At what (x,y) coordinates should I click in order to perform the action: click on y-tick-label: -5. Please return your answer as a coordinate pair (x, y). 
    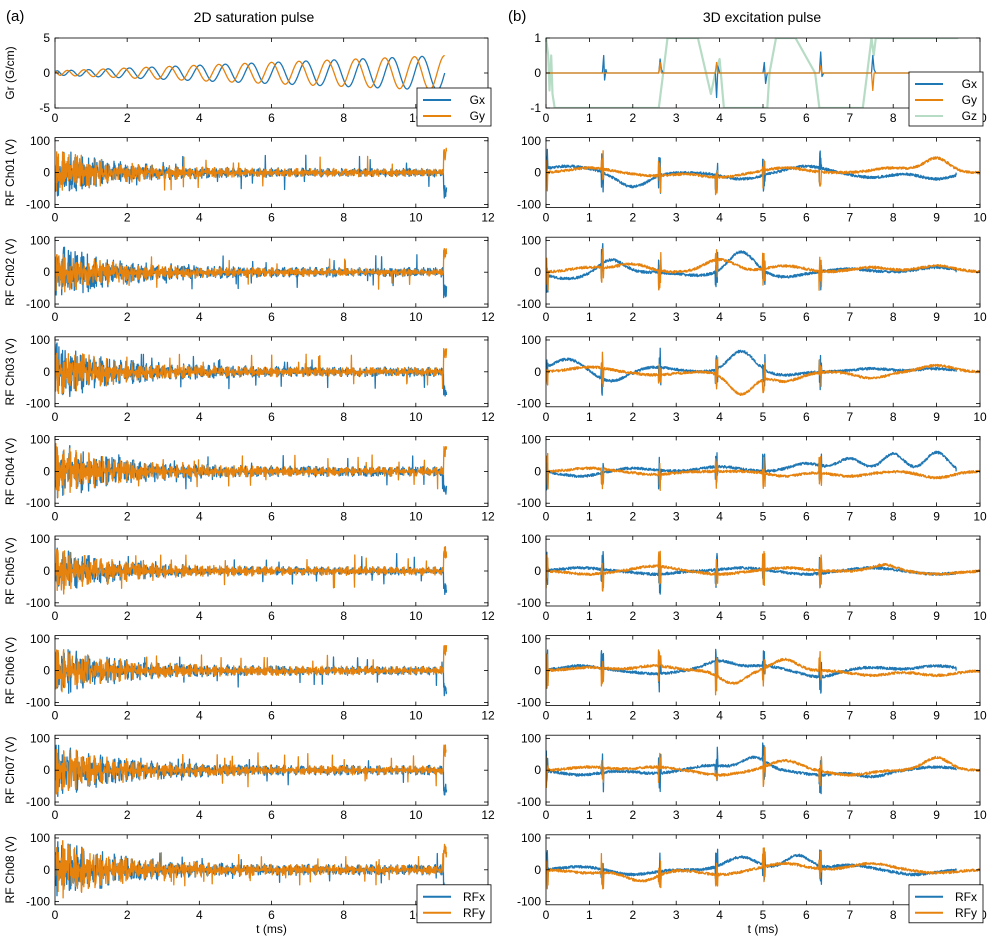
    Looking at the image, I should click on (44, 108).